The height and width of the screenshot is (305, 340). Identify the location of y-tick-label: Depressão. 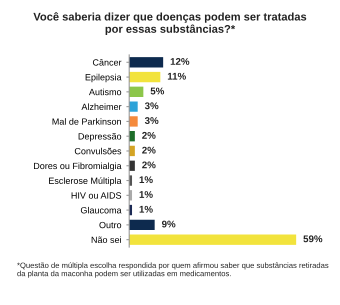
(100, 137).